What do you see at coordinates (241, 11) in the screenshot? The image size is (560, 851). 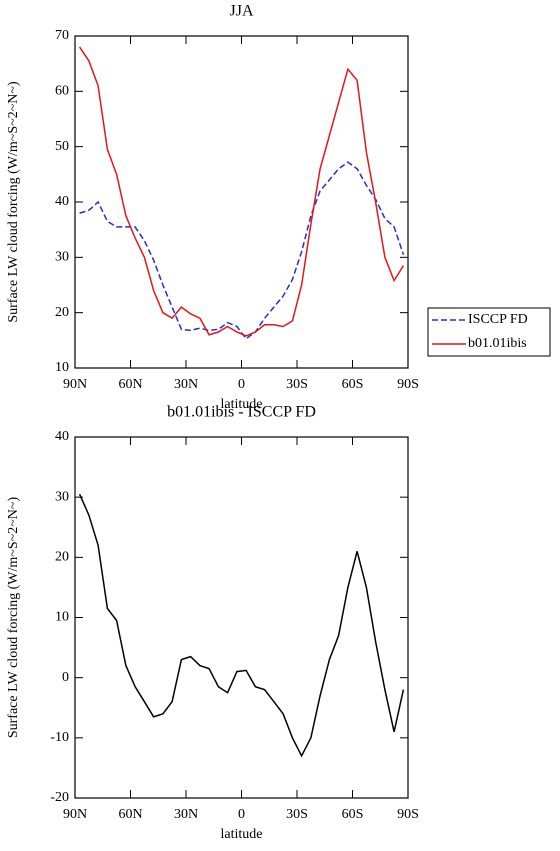 I see `chart-title: JJA` at bounding box center [241, 11].